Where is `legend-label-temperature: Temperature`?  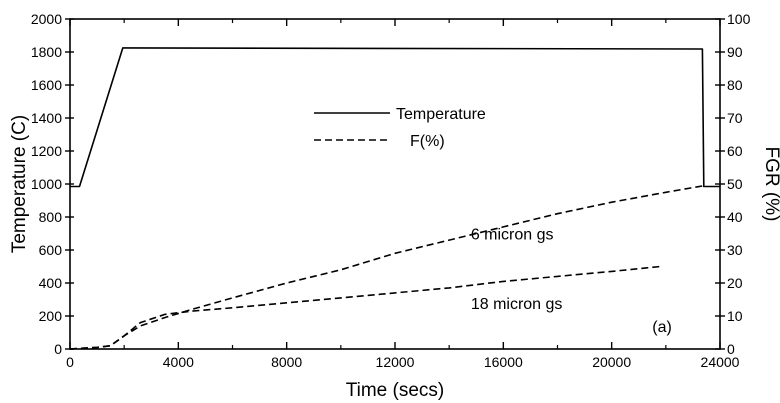
legend-label-temperature: Temperature is located at coordinates (441, 114).